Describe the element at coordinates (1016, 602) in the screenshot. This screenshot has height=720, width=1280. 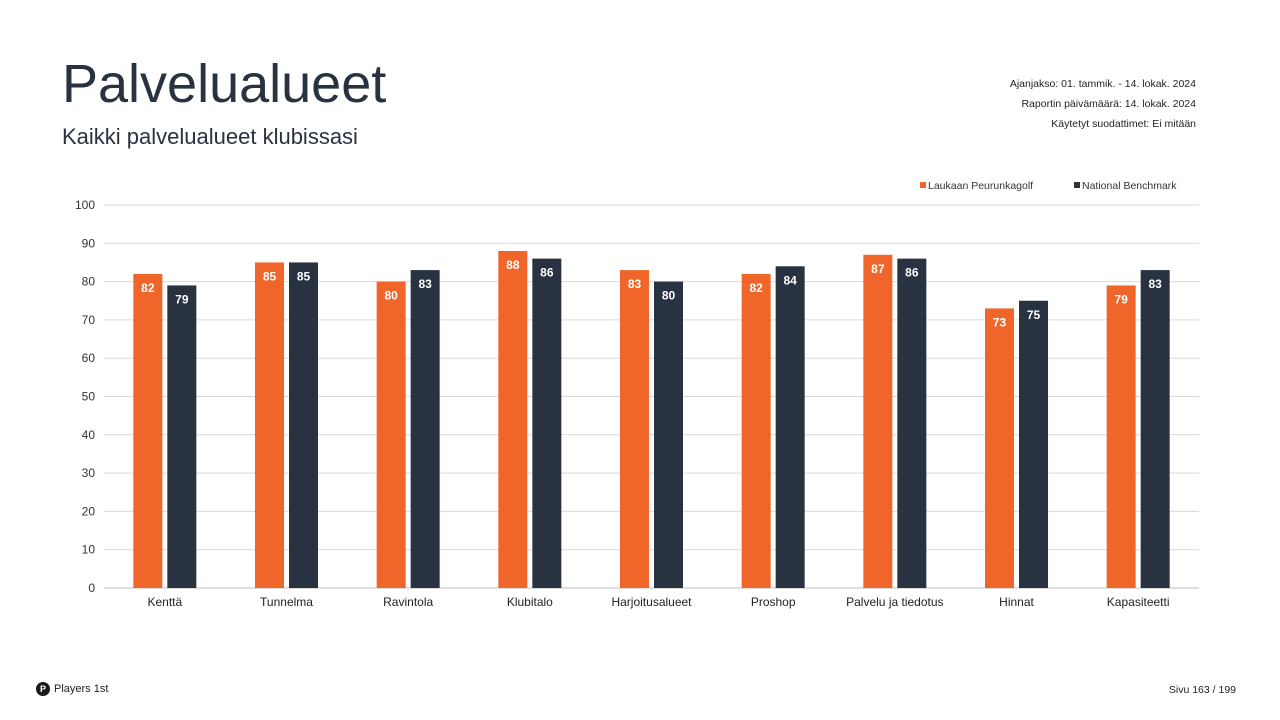
I see `x-tick-label: Hinnat` at that location.